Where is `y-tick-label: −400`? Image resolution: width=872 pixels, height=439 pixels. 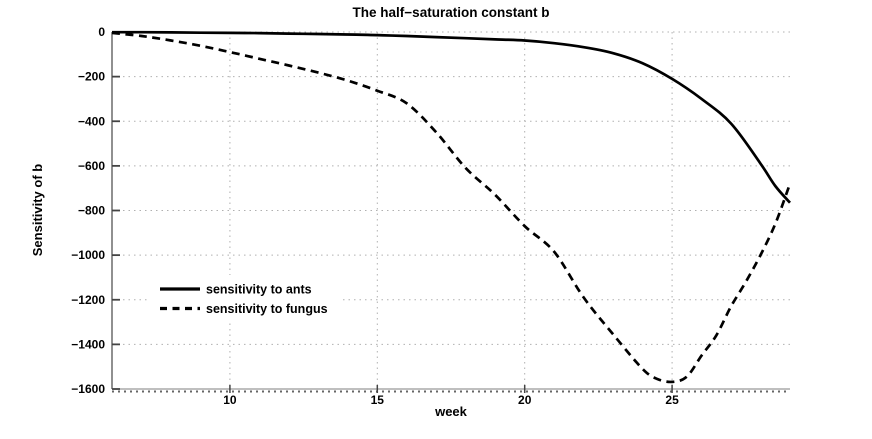 y-tick-label: −400 is located at coordinates (91, 121).